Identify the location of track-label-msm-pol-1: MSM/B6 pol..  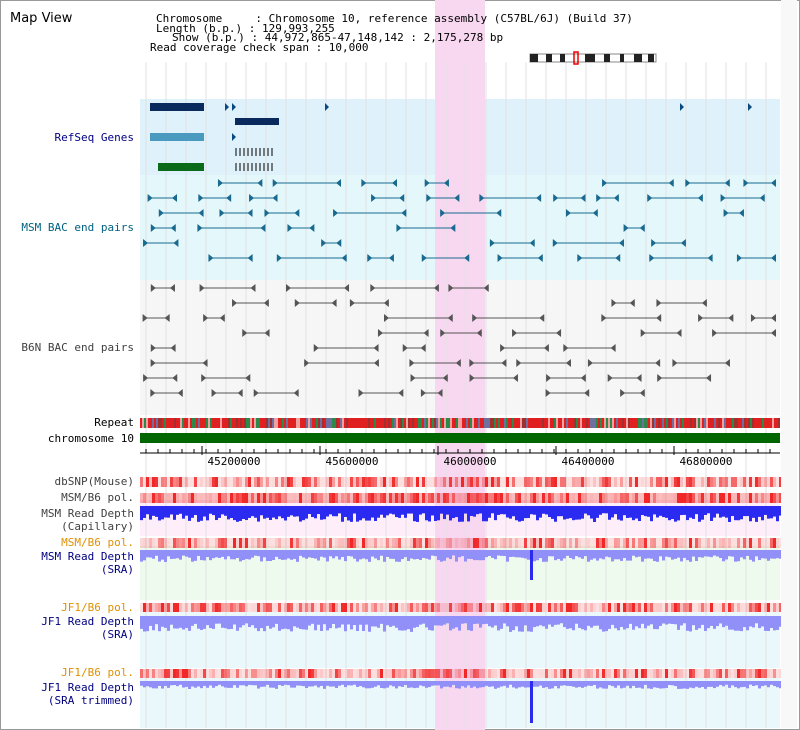
(97, 497).